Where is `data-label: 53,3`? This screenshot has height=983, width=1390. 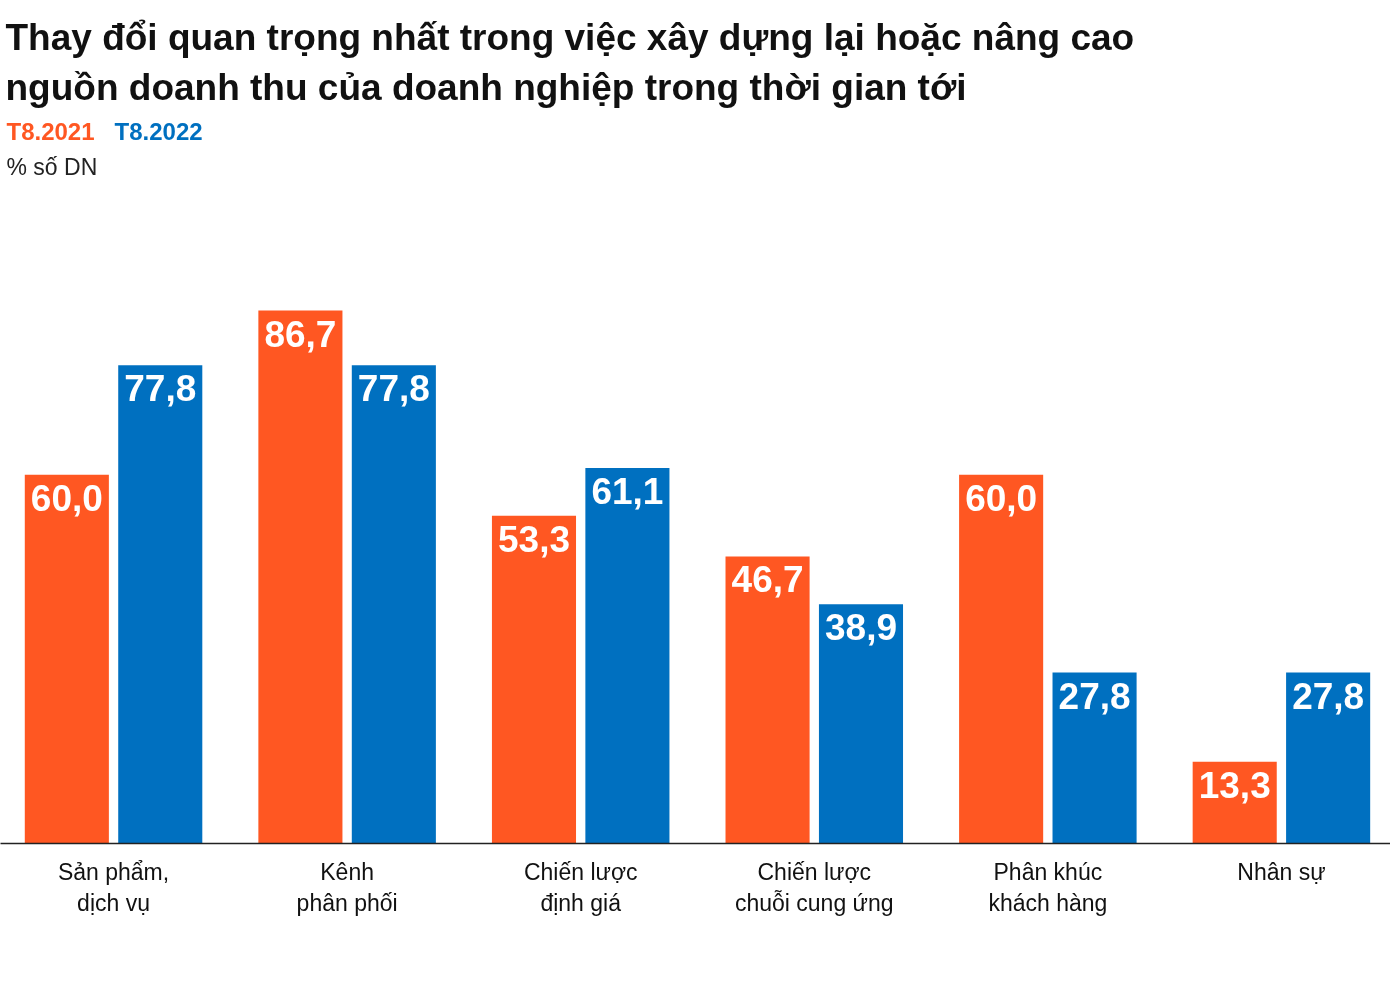
data-label: 53,3 is located at coordinates (533, 539).